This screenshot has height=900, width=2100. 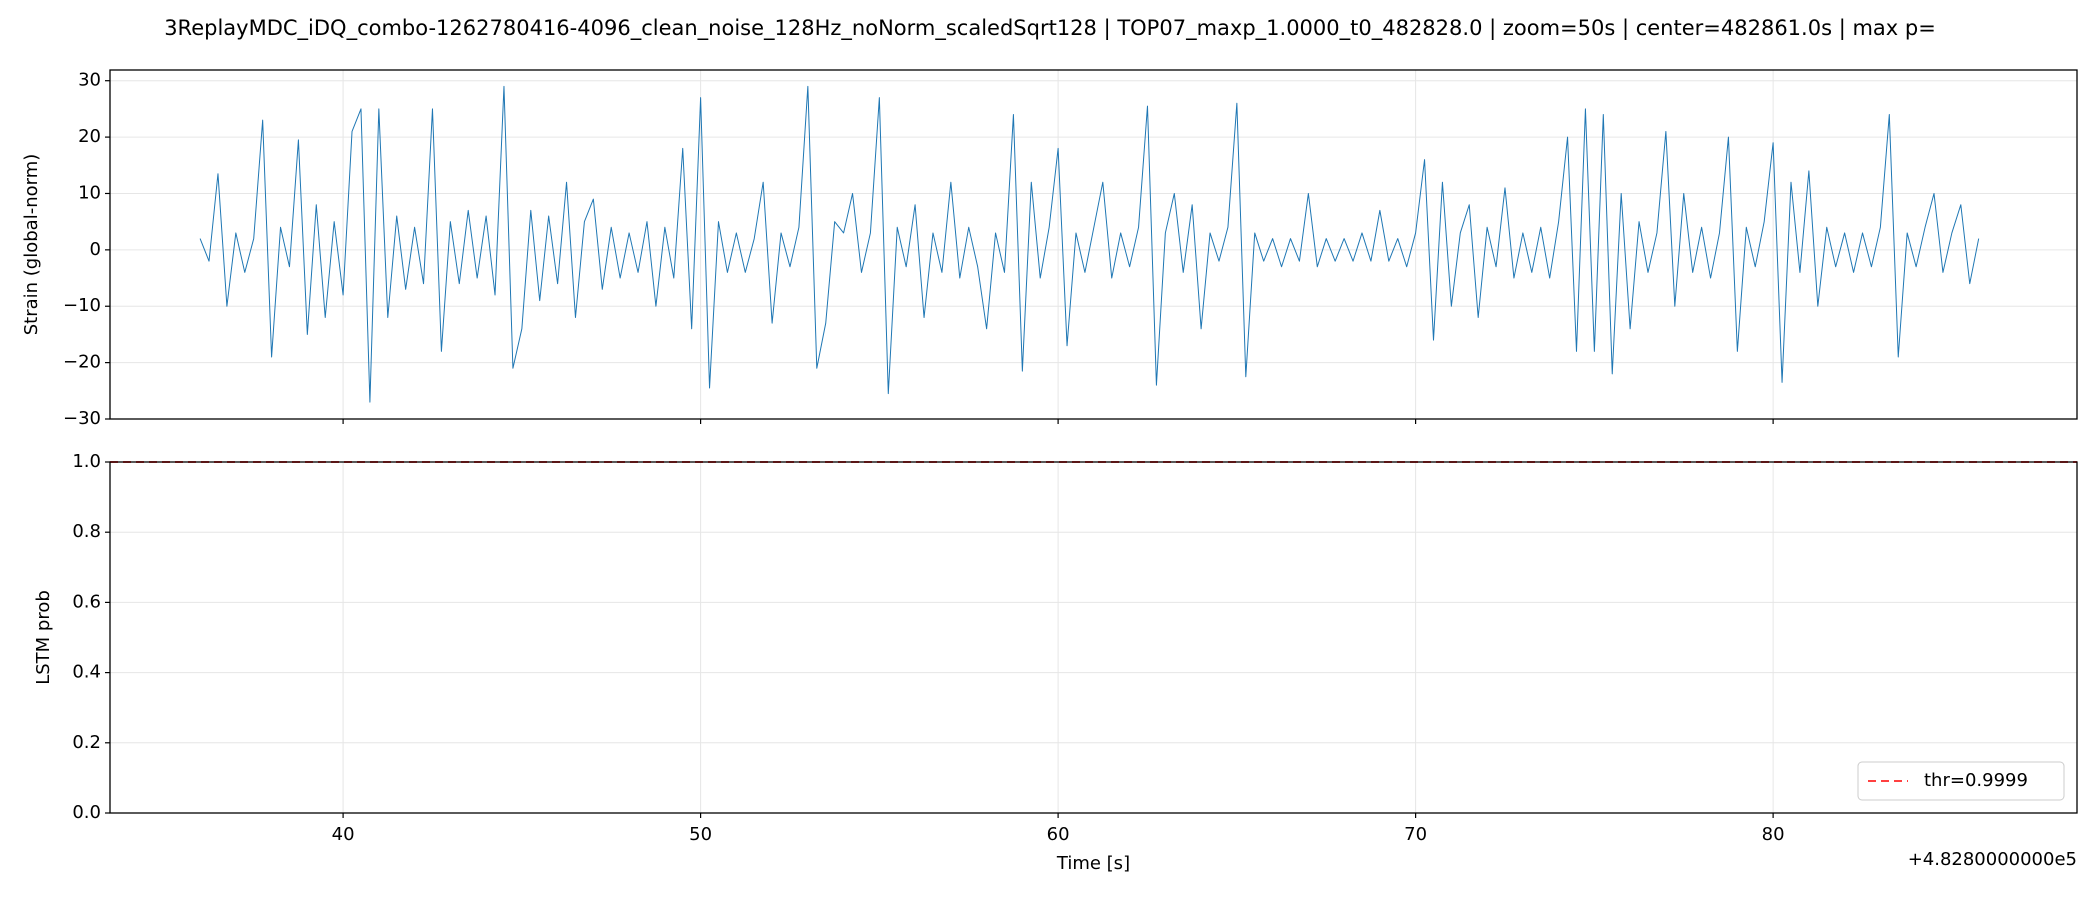 What do you see at coordinates (1415, 834) in the screenshot?
I see `x-tick-label: 70` at bounding box center [1415, 834].